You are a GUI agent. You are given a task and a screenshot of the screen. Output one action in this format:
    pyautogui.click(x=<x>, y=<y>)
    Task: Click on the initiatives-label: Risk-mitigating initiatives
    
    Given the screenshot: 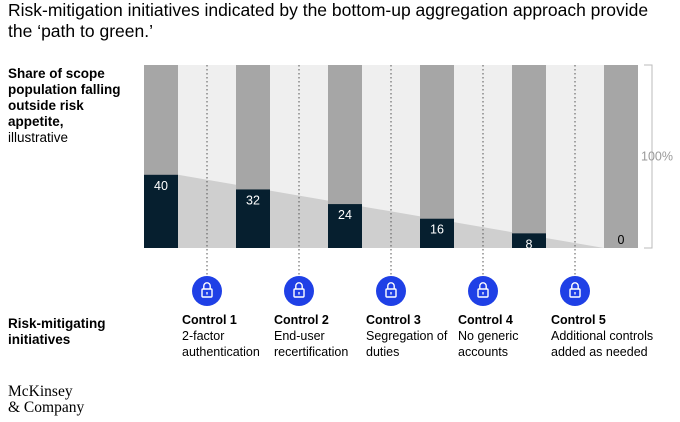 What is the action you would take?
    pyautogui.click(x=57, y=331)
    